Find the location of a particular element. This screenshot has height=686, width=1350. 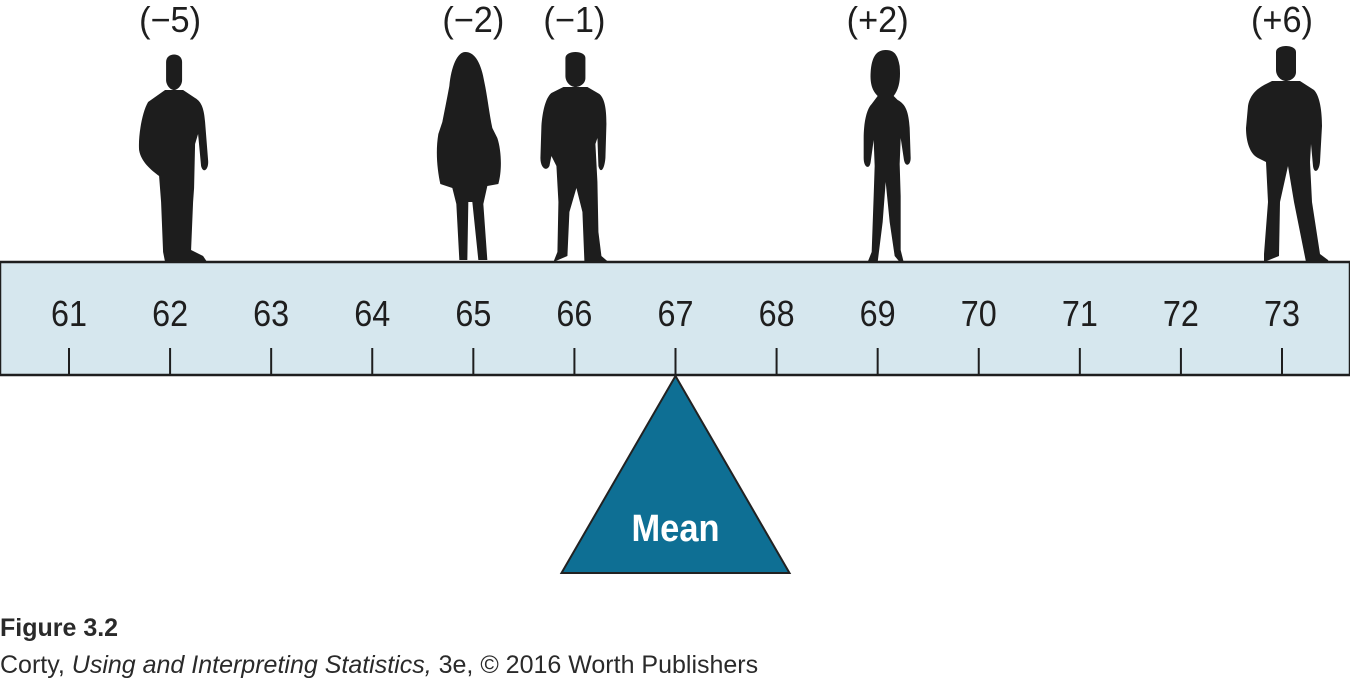

tick-label: 64 is located at coordinates (372, 313).